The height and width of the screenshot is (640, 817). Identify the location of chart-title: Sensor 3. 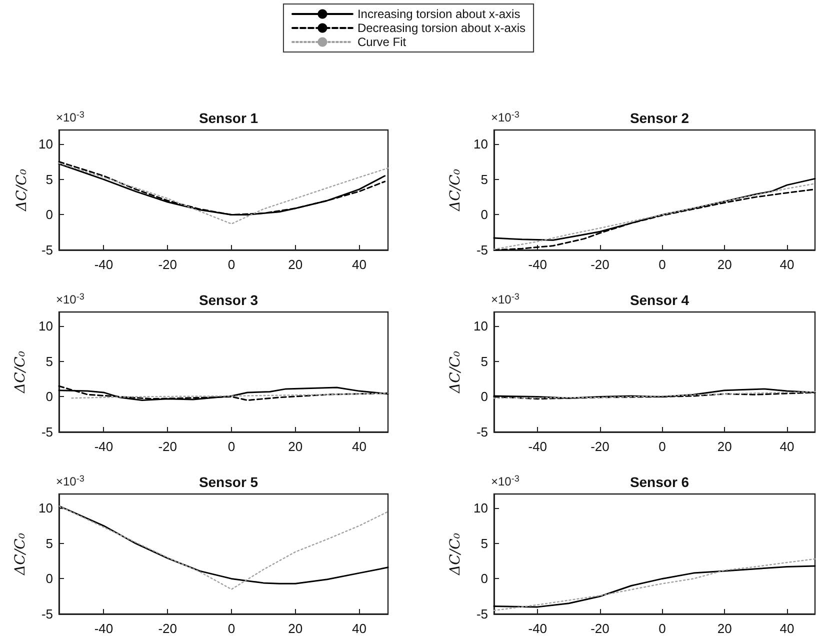
(228, 300).